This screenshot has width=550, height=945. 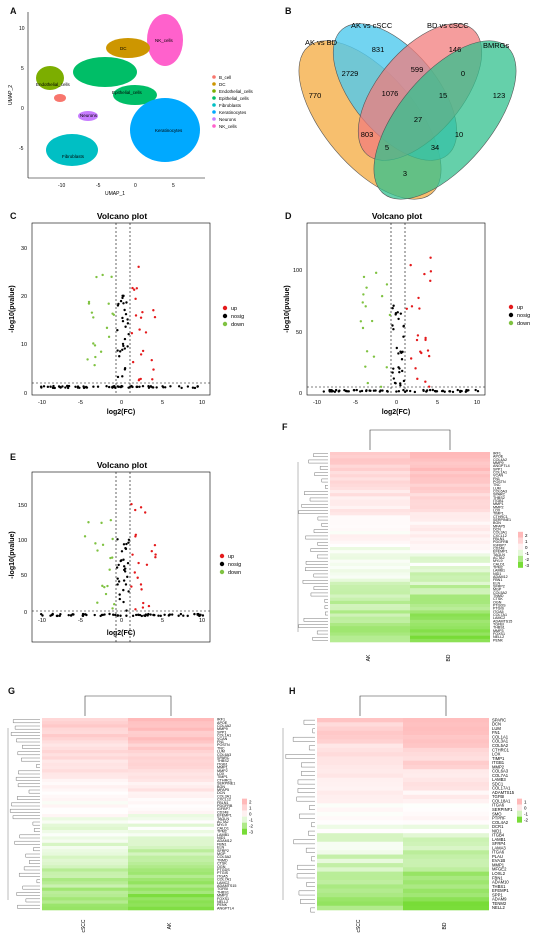 What do you see at coordinates (223, 809) in the screenshot?
I see `heatmap-gene-label: IGFBP7` at bounding box center [223, 809].